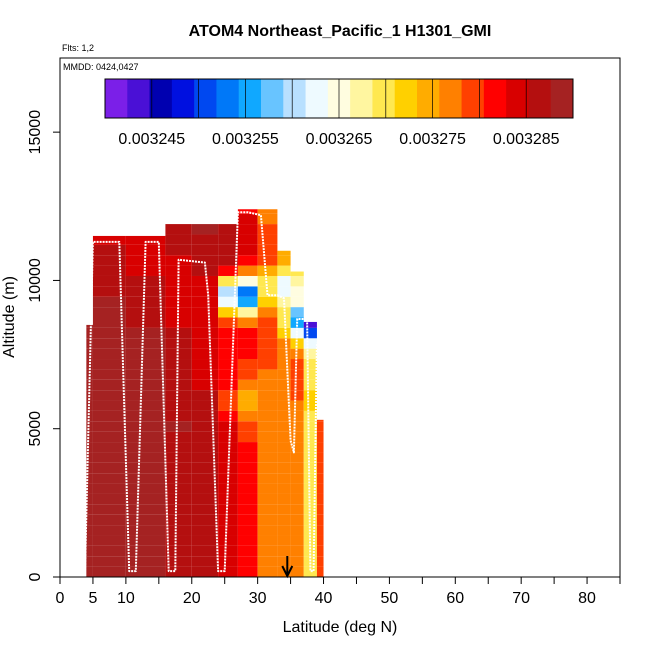 This screenshot has height=650, width=650. Describe the element at coordinates (192, 598) in the screenshot. I see `x-tick-label: 20` at that location.